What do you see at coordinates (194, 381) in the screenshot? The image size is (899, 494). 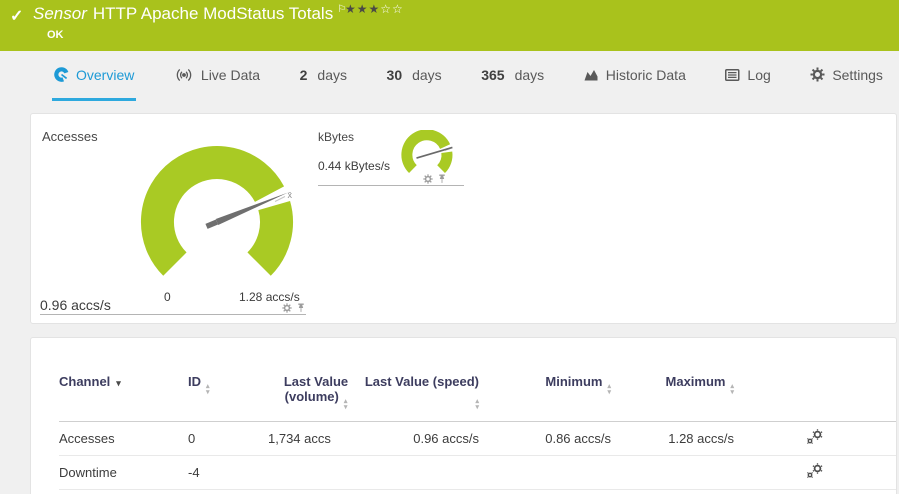 I see `column-label: ID` at bounding box center [194, 381].